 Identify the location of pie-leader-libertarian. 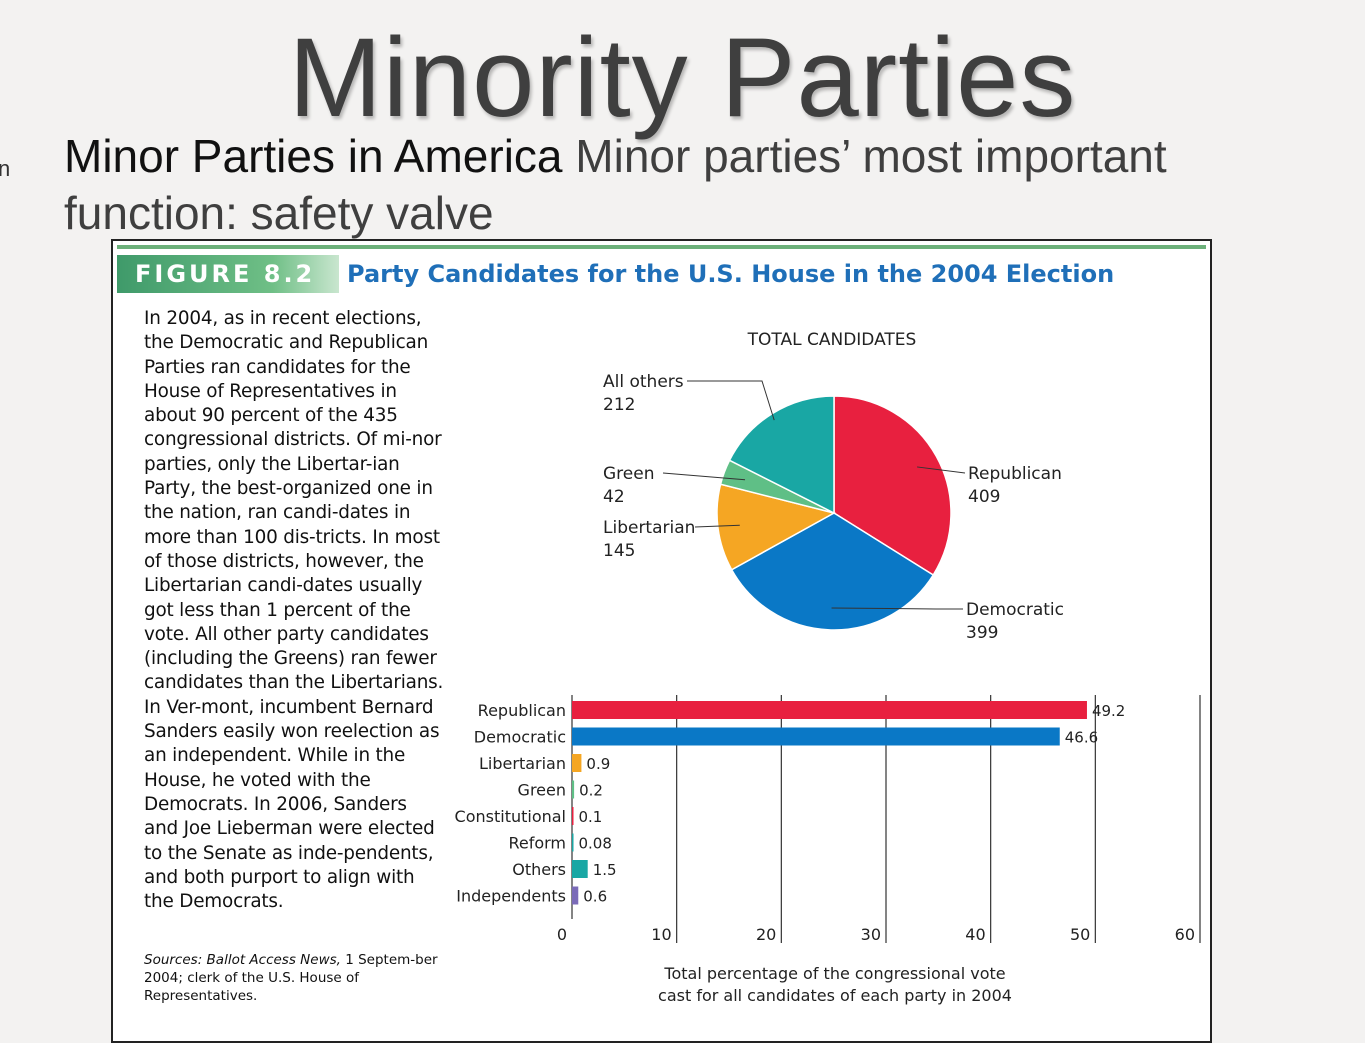
(717, 526).